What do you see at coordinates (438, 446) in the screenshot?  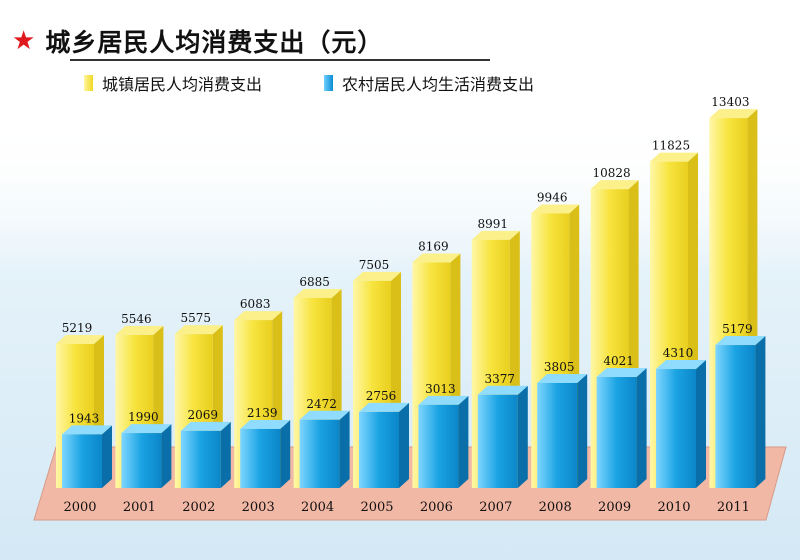 I see `rural-bar-2006-front` at bounding box center [438, 446].